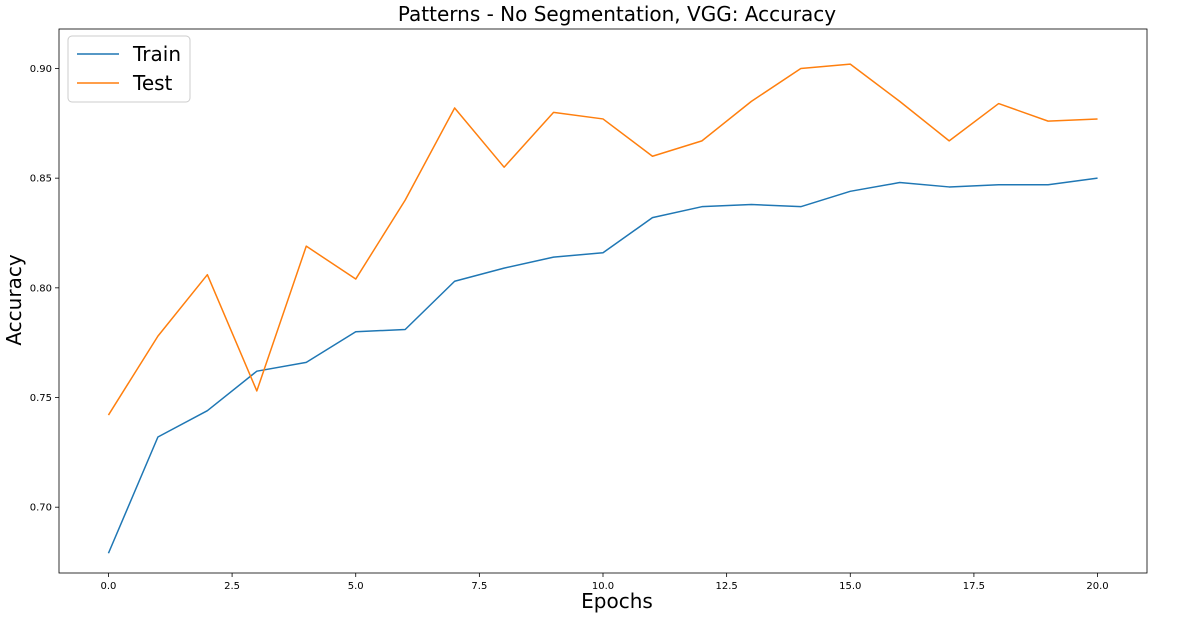  Describe the element at coordinates (356, 586) in the screenshot. I see `x-tick-label: 5.0` at that location.